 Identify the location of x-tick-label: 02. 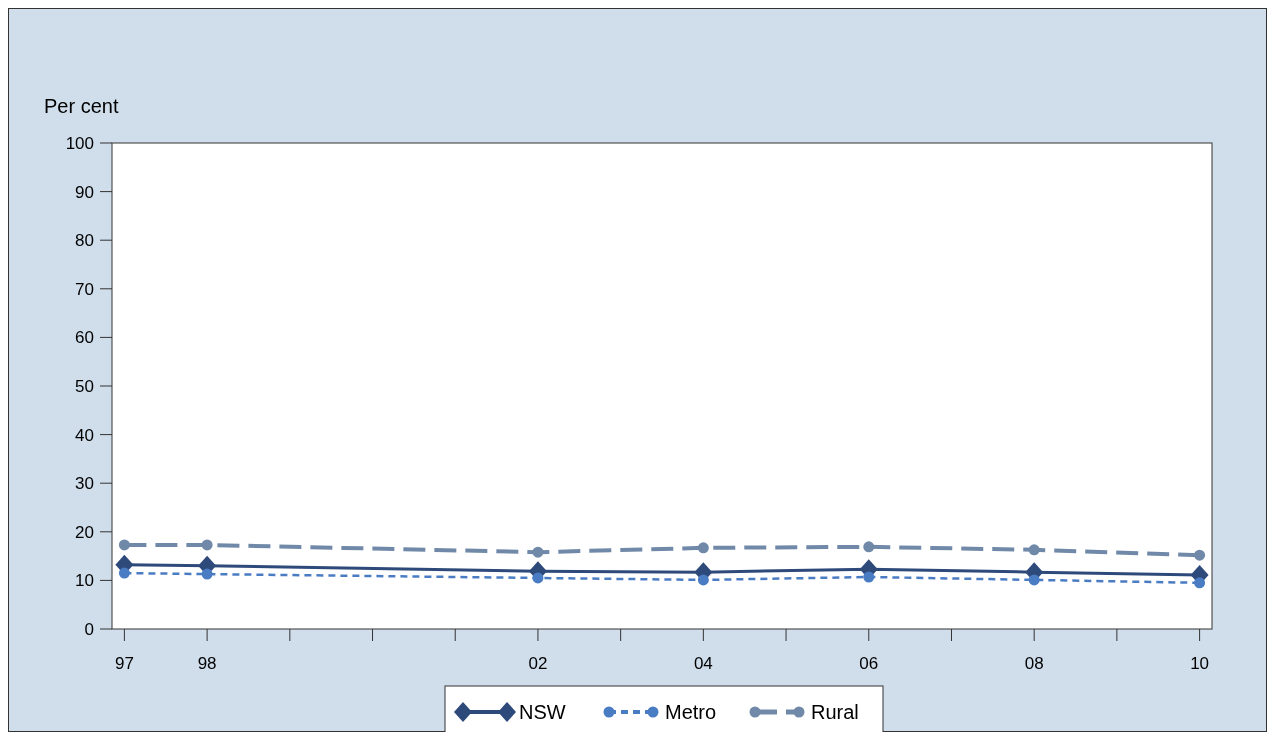
(538, 663).